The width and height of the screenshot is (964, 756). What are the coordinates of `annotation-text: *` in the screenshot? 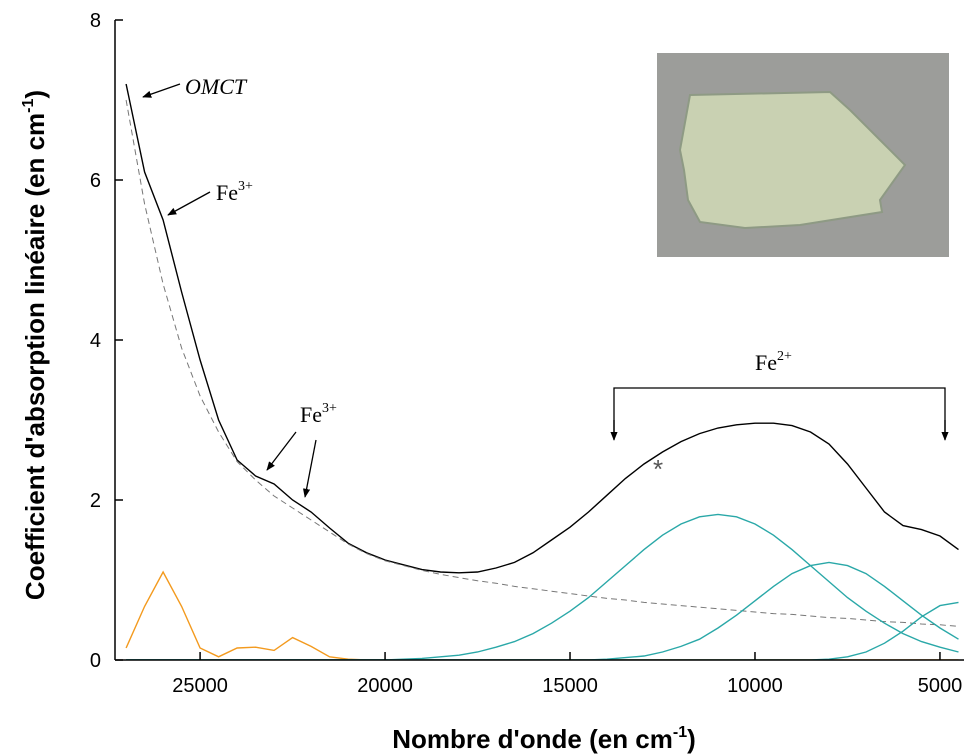 It's located at (658, 469).